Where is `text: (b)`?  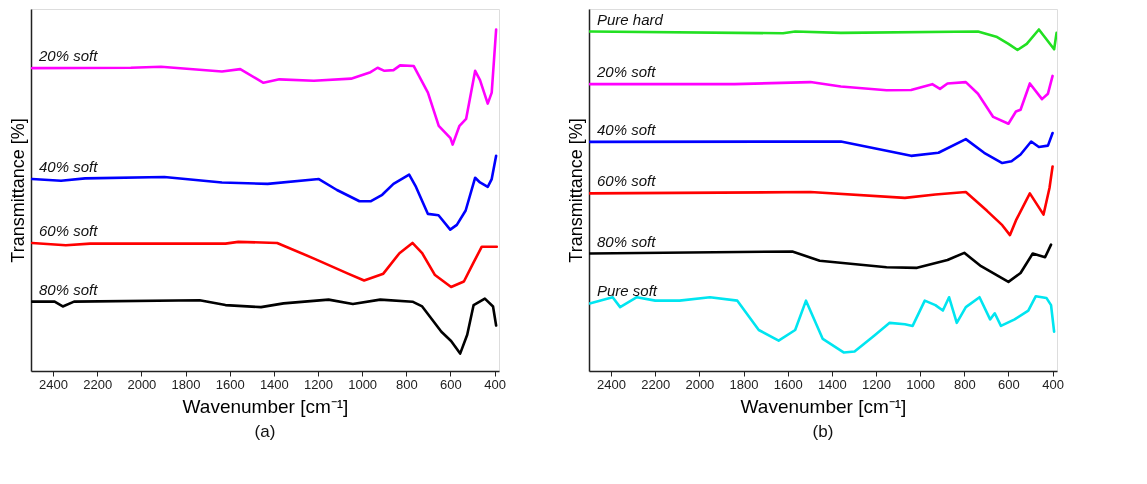
text: (b) is located at coordinates (823, 431).